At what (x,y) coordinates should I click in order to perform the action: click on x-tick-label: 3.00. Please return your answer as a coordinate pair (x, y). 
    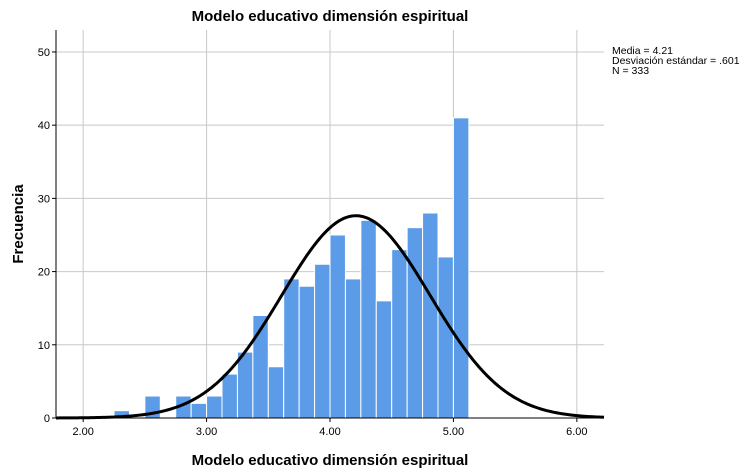
    Looking at the image, I should click on (206, 432).